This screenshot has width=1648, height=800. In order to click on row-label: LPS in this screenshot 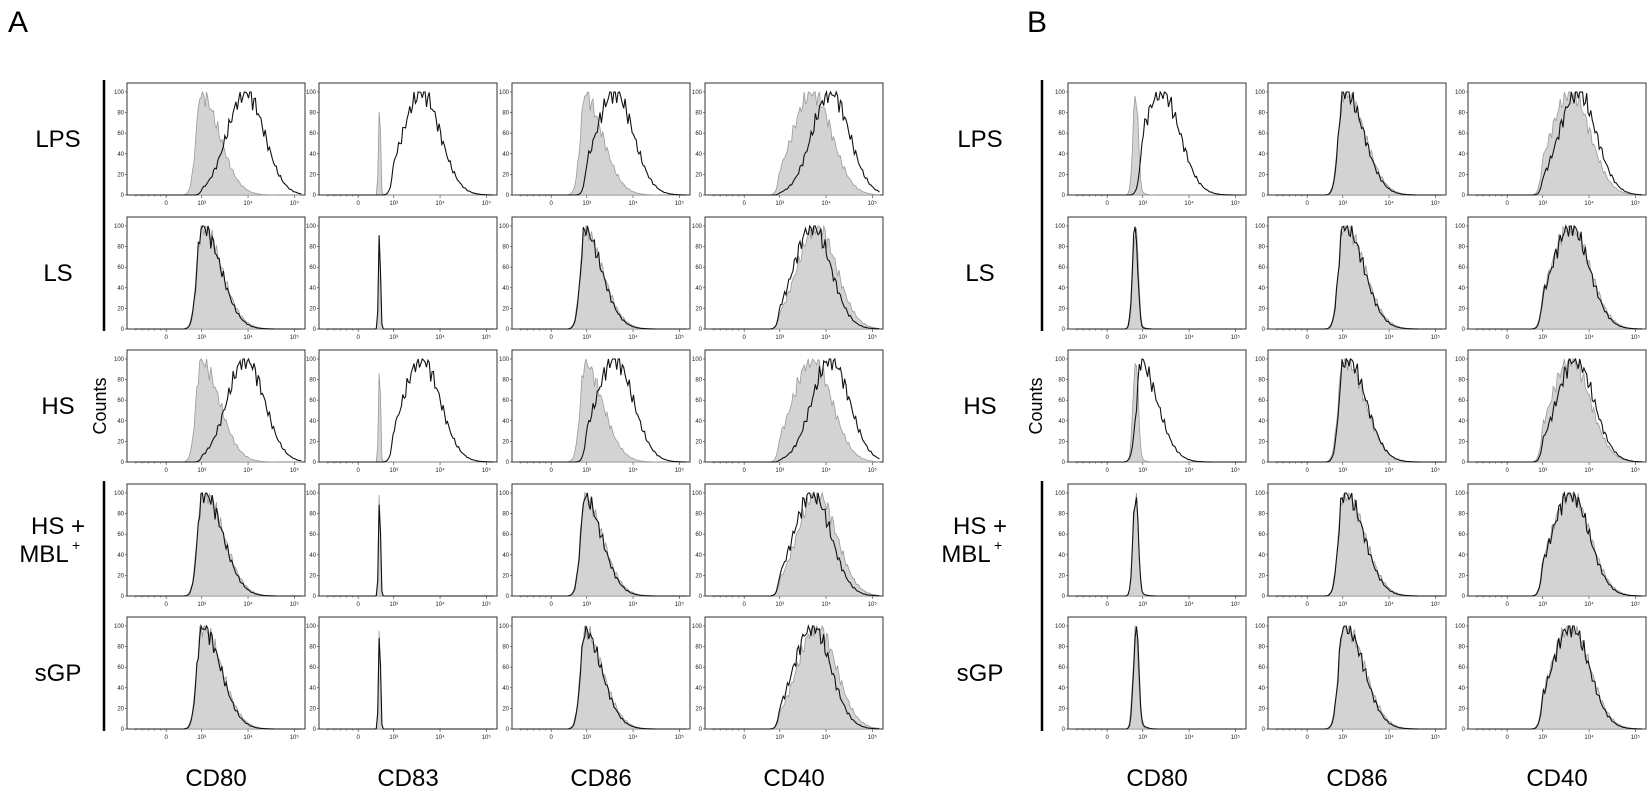, I will do `click(979, 139)`.